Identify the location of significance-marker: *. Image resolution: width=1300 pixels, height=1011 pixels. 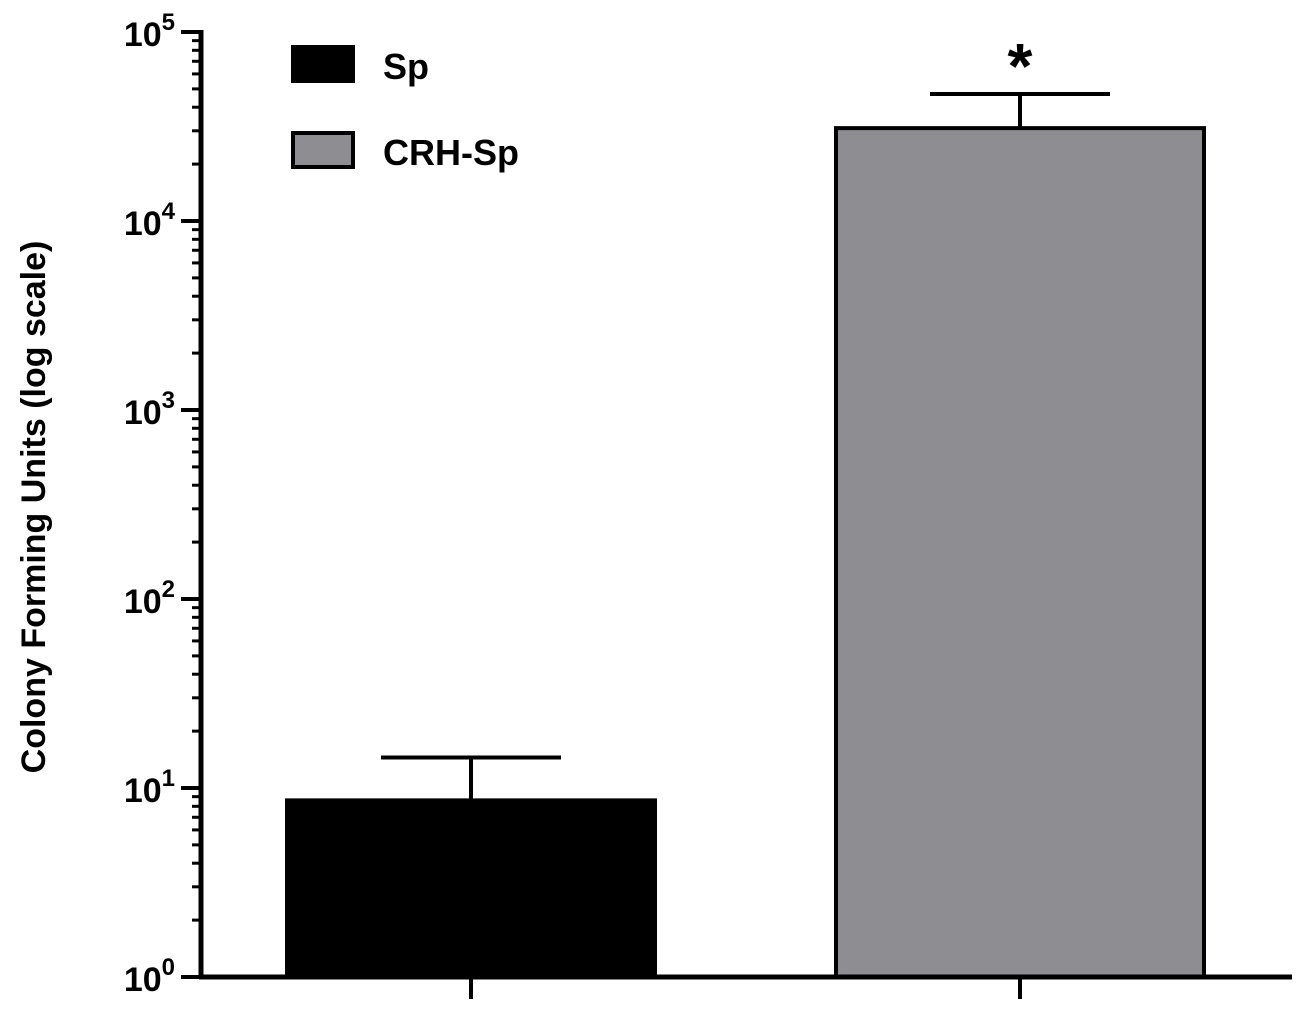
(1020, 66).